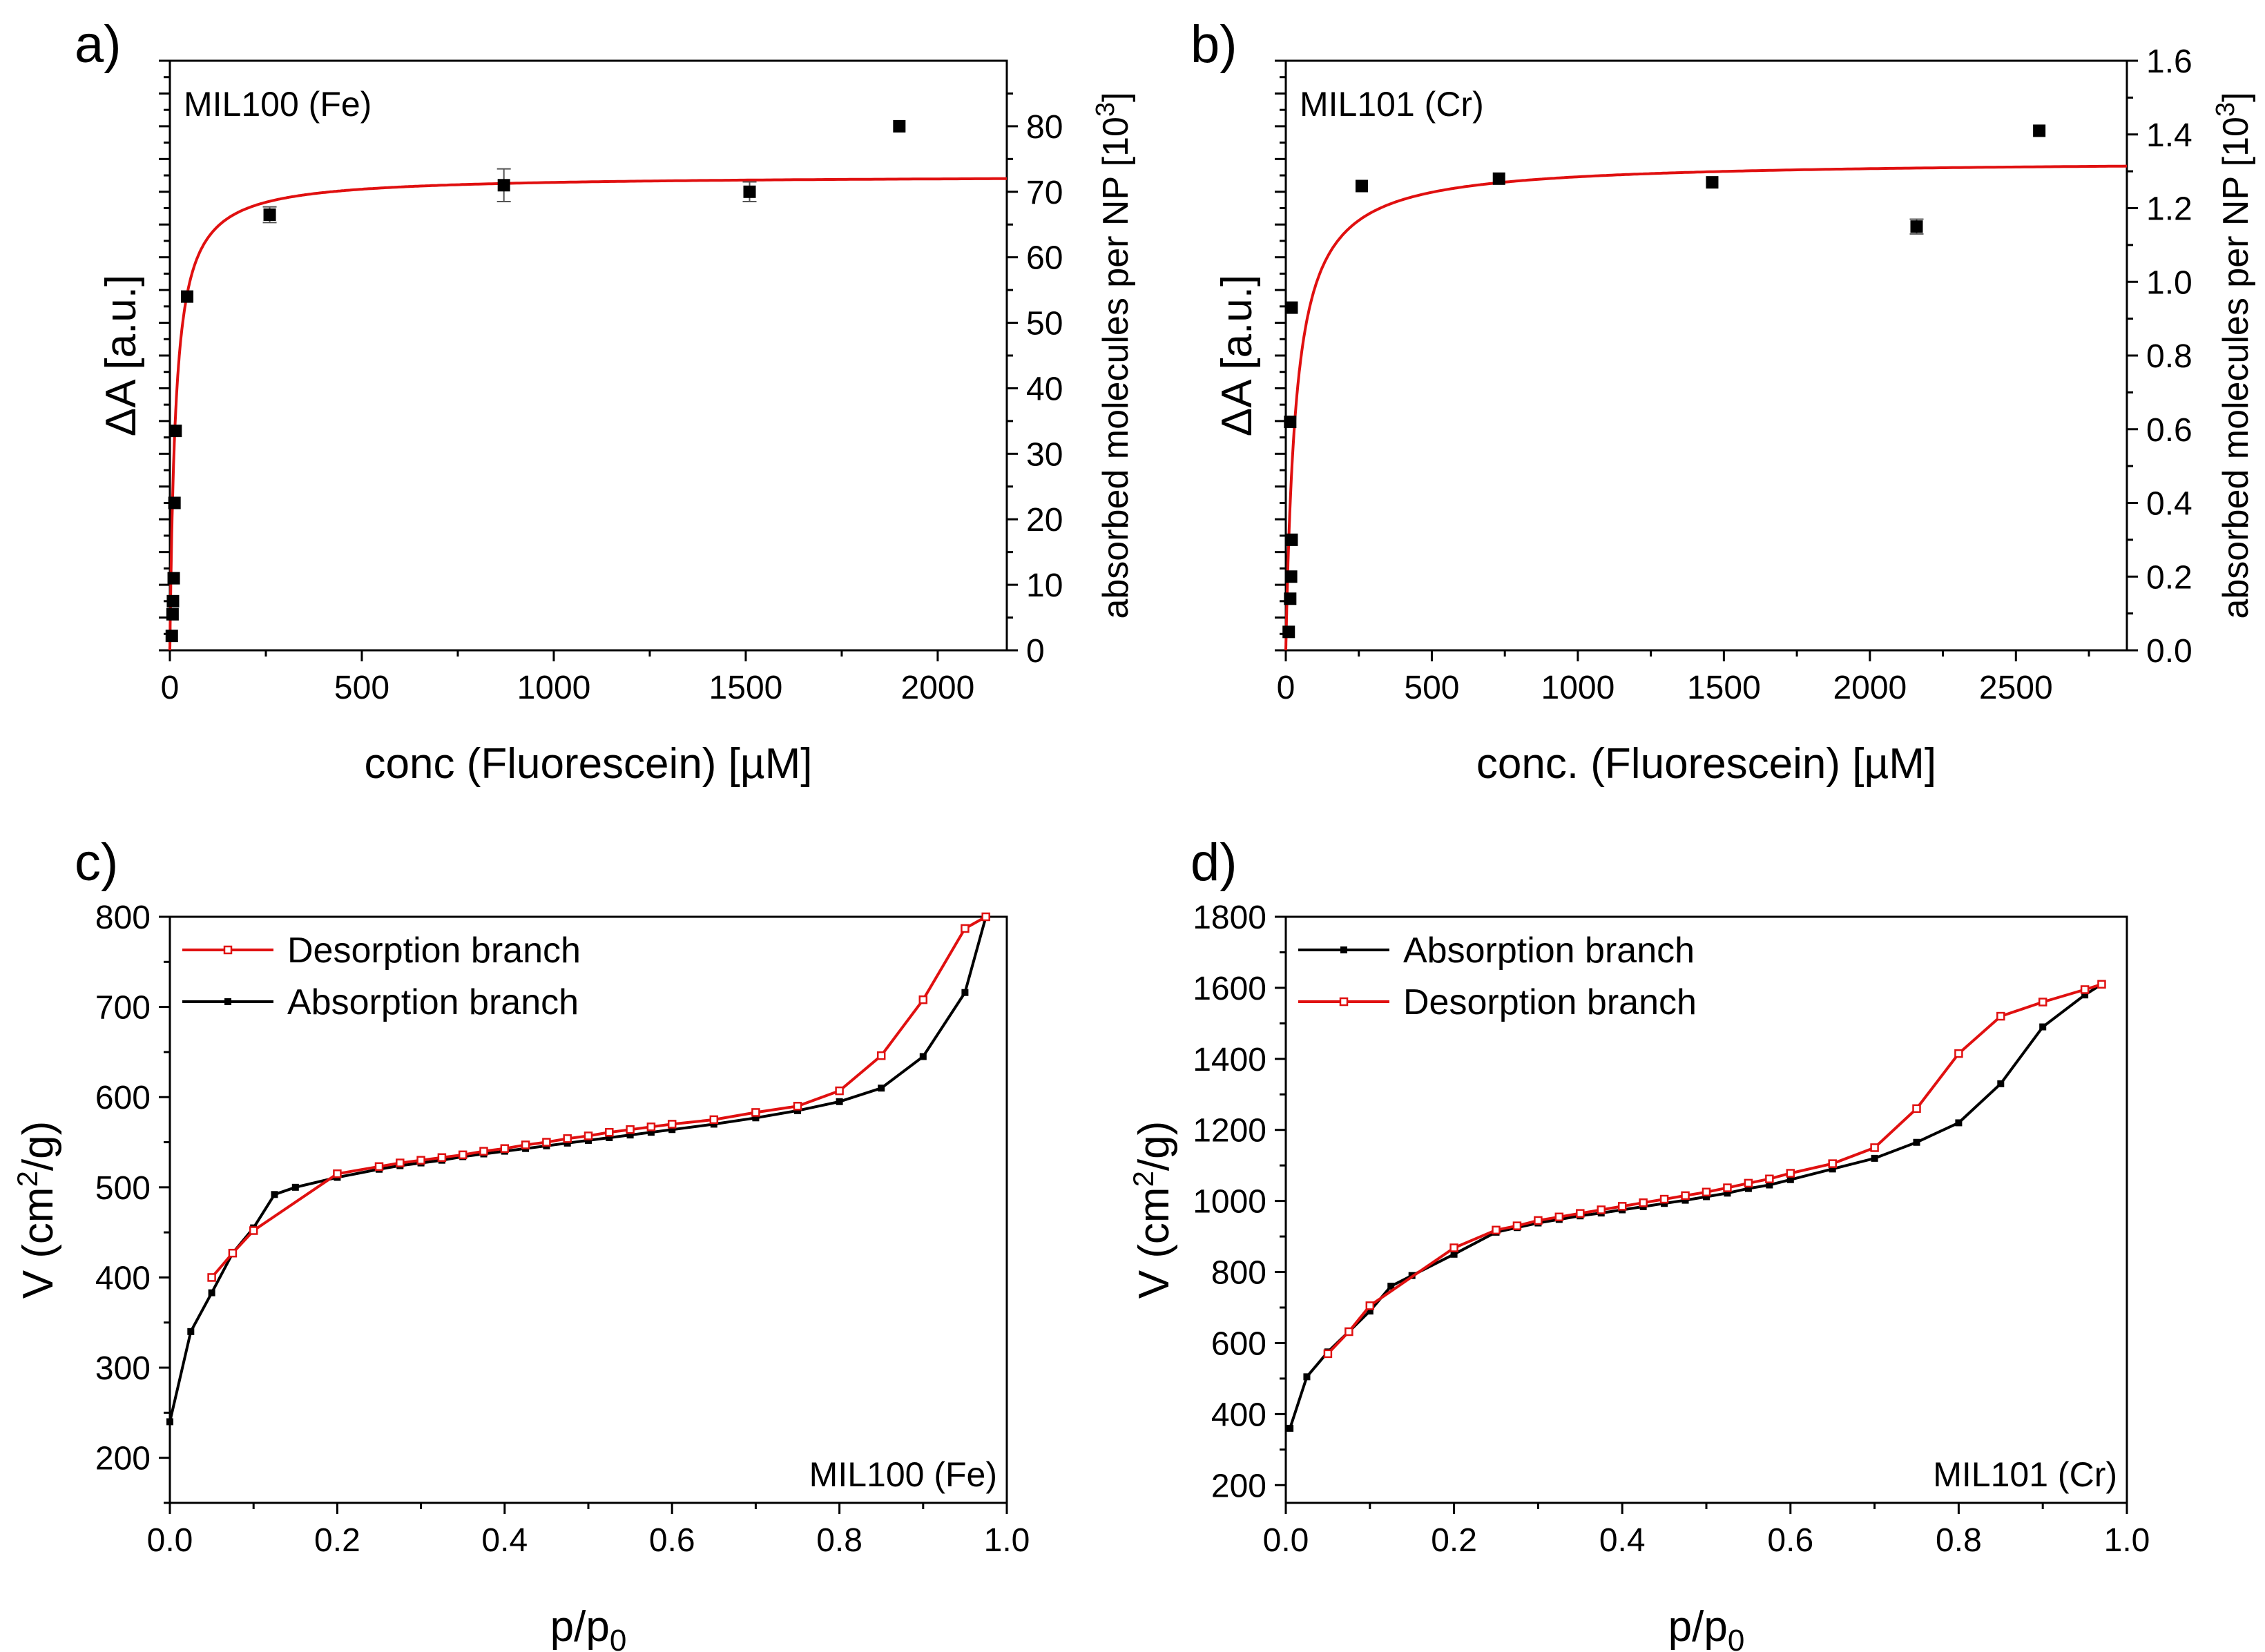  What do you see at coordinates (1229, 1060) in the screenshot?
I see `y-tick-label: 1400` at bounding box center [1229, 1060].